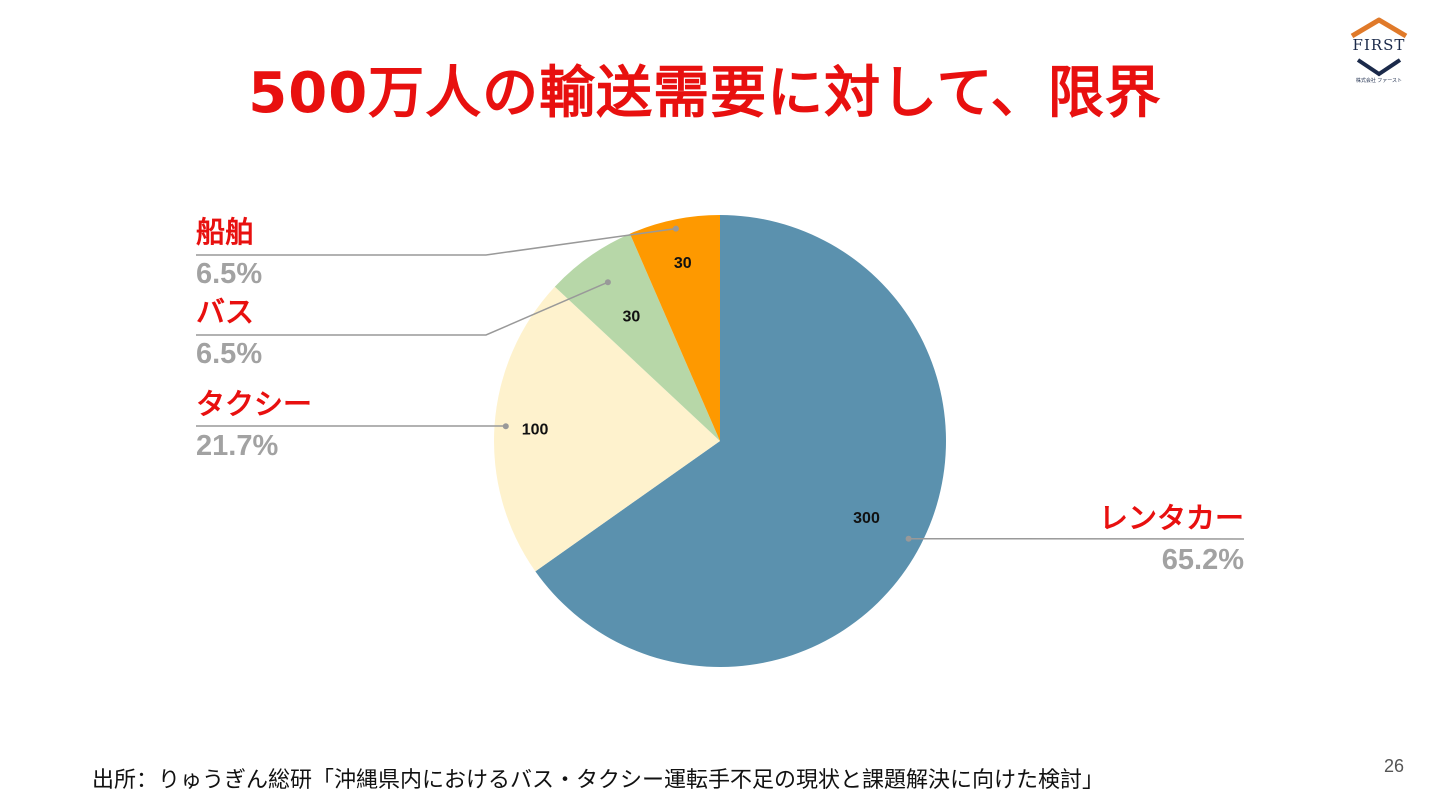  Describe the element at coordinates (254, 404) in the screenshot. I see `slice-category-label: タクシー` at that location.